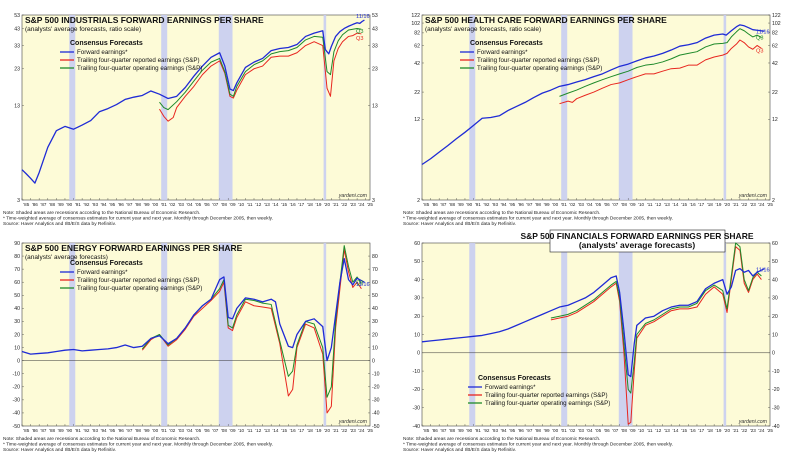  What do you see at coordinates (684, 204) in the screenshot?
I see `x-tick-label: '15` at bounding box center [684, 204].